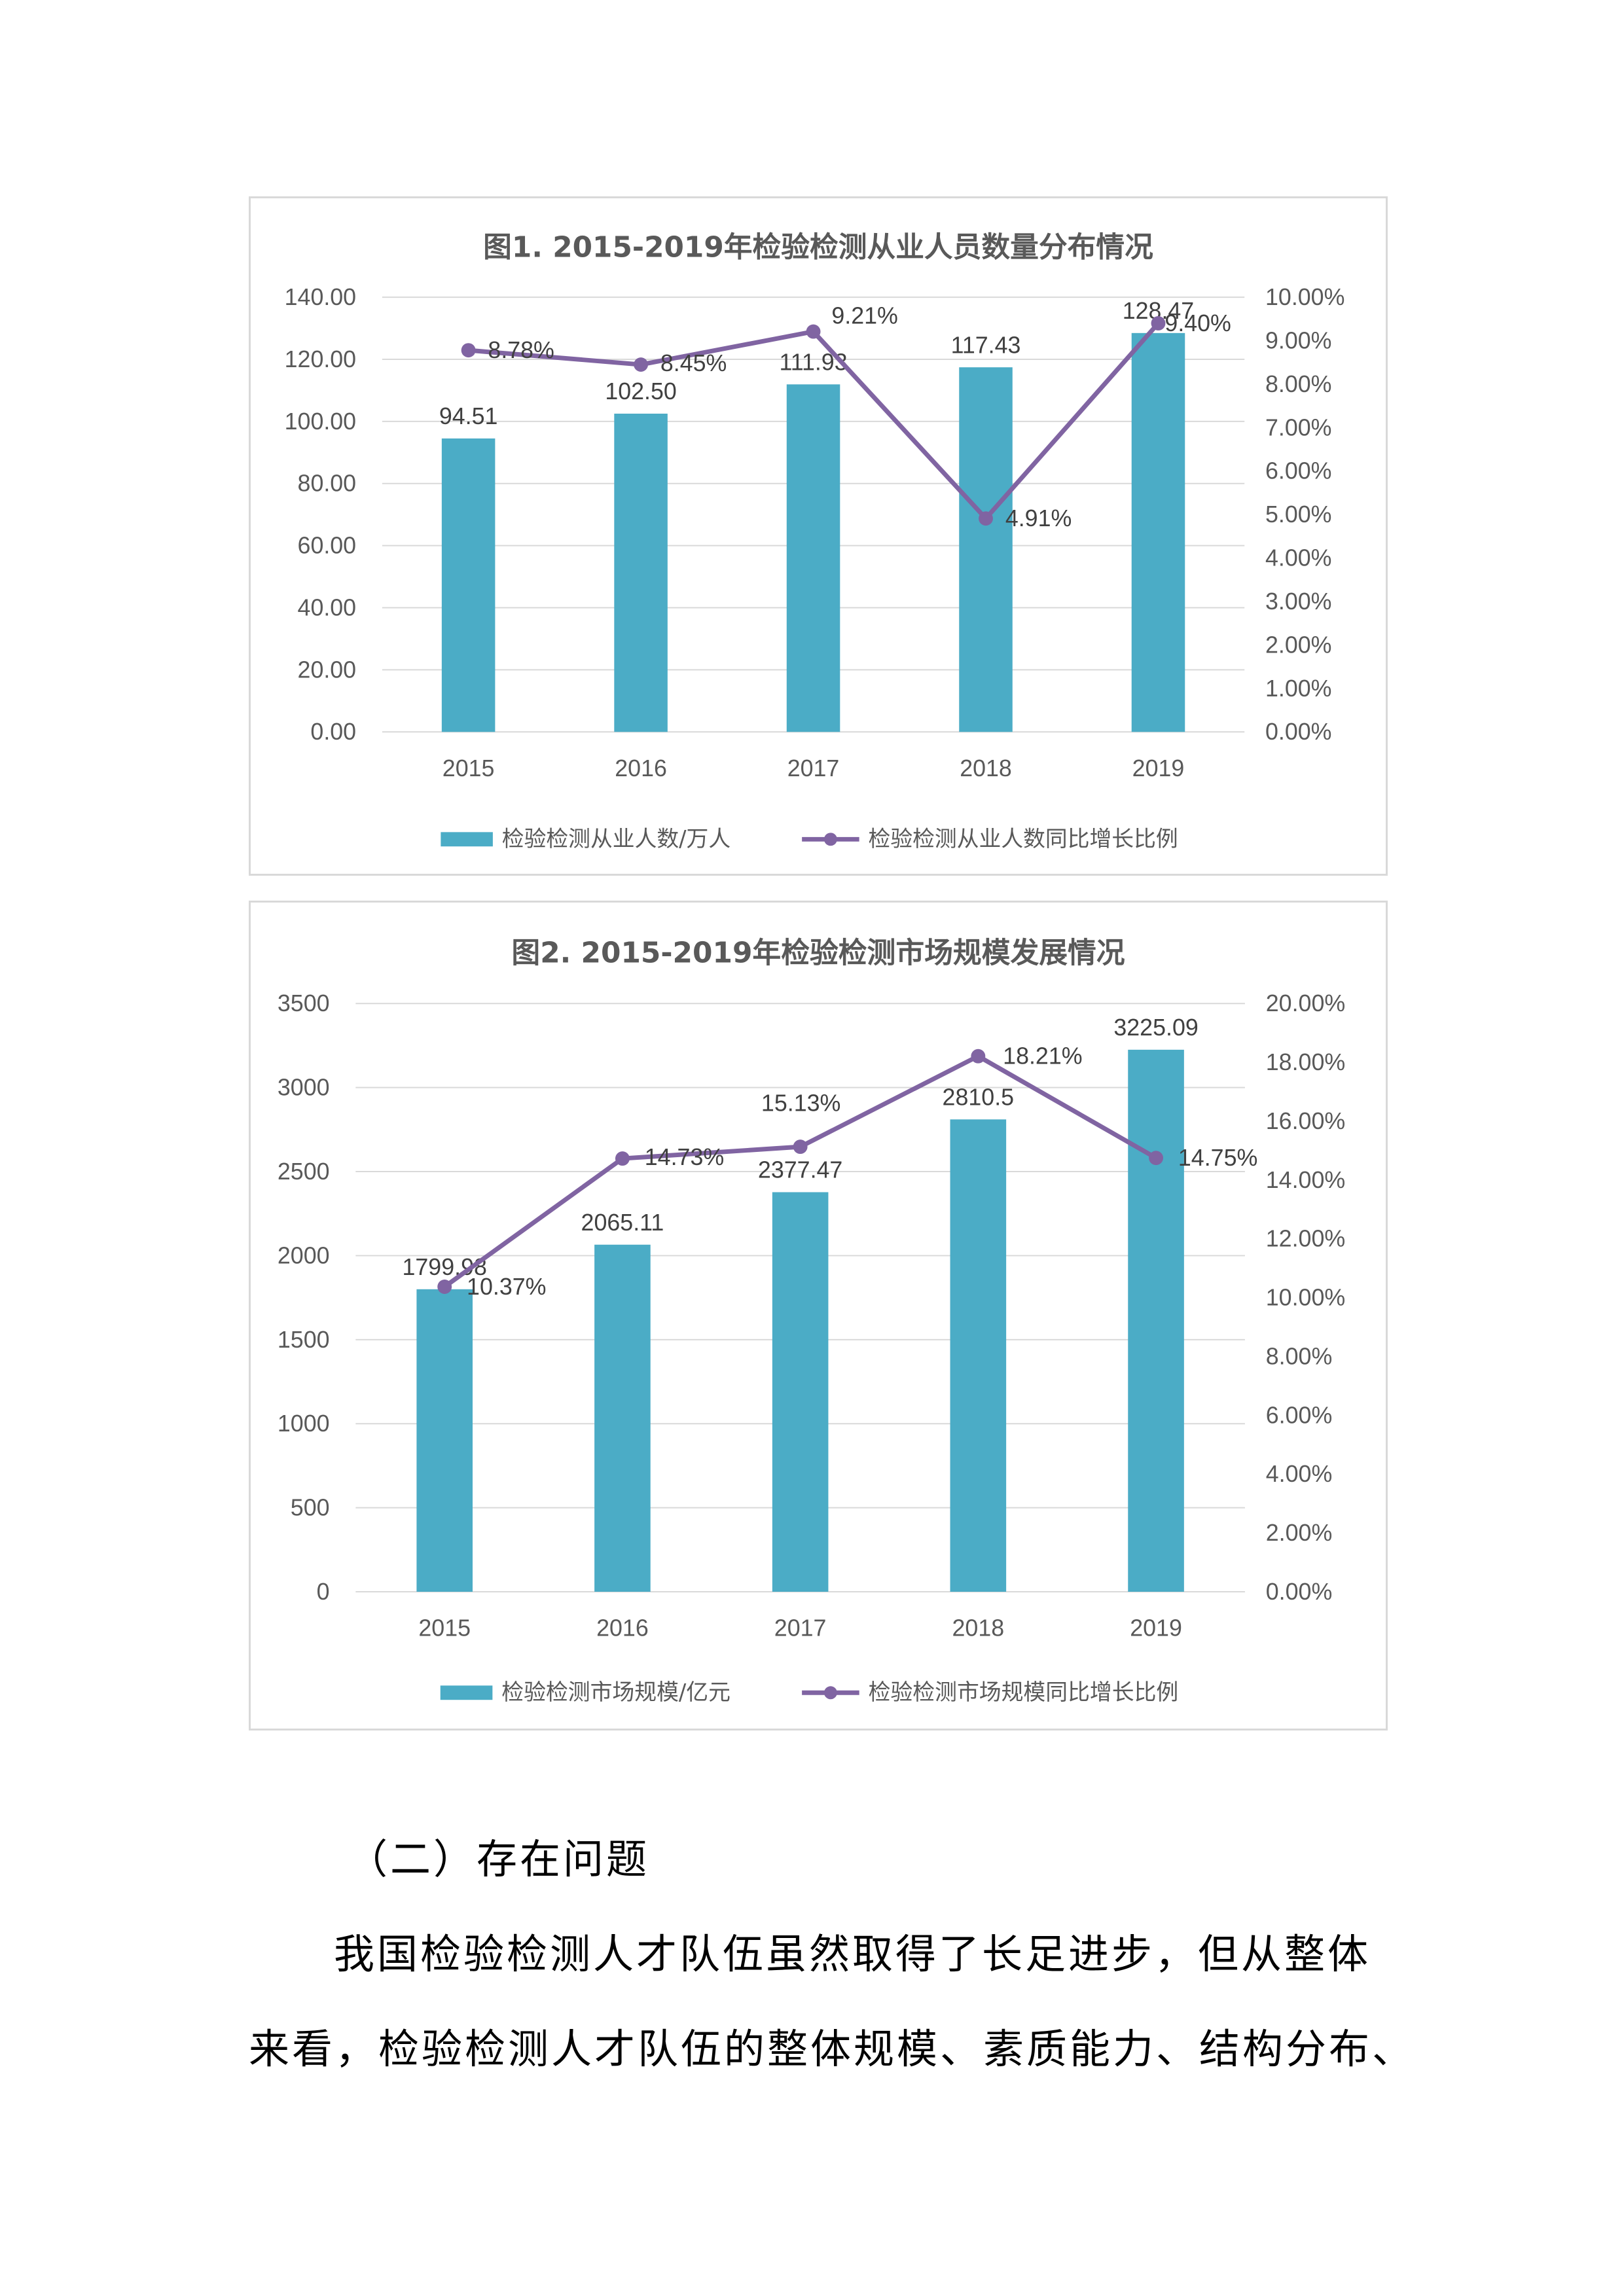 The image size is (1624, 2296). I want to click on y-left-tick-label: 3000, so click(304, 1088).